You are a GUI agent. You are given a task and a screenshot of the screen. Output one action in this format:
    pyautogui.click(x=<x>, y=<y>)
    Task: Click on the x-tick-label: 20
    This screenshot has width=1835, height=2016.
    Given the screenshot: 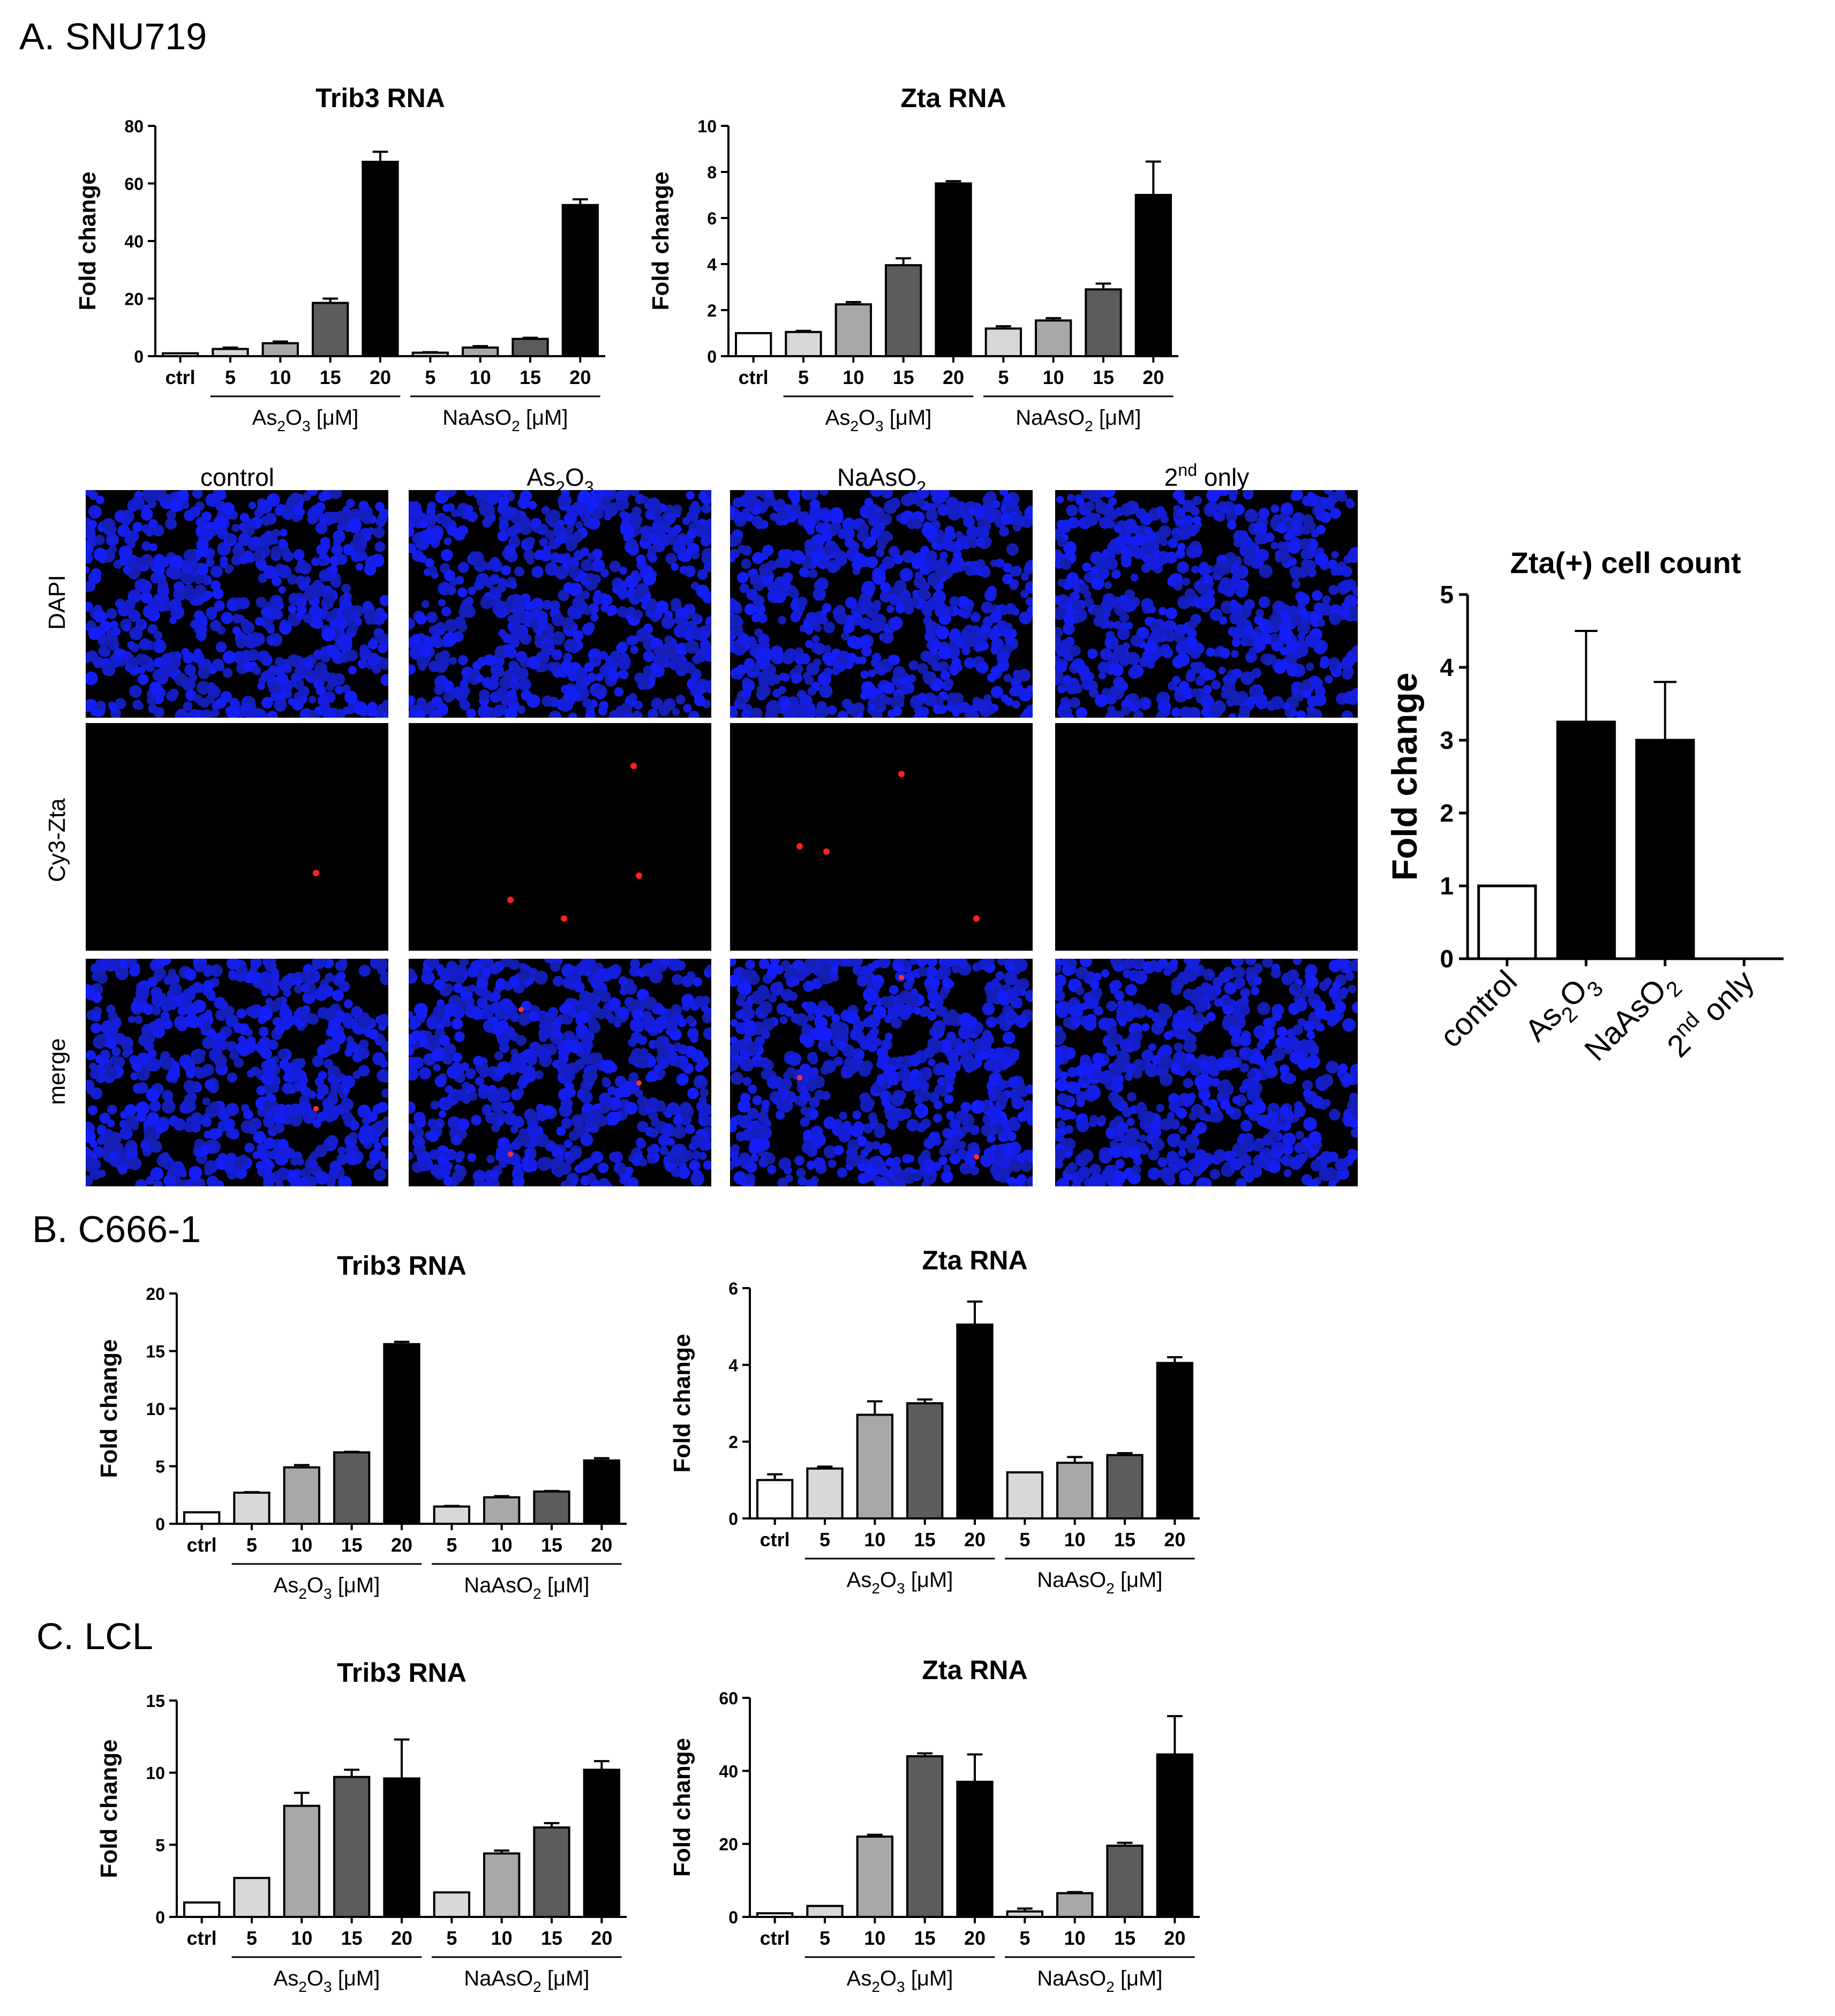 What is the action you would take?
    pyautogui.click(x=1153, y=377)
    